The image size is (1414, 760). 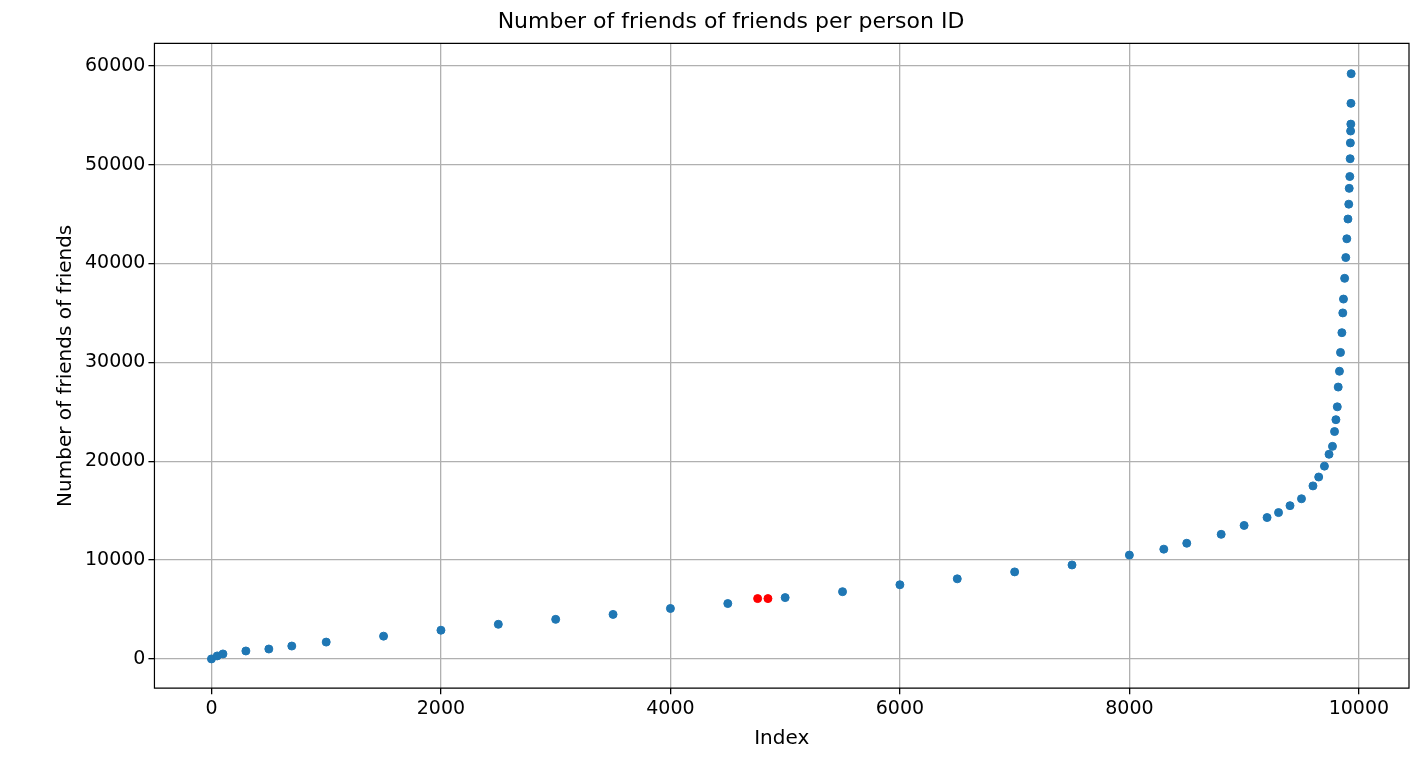 I want to click on y-tick-label: 60000, so click(x=115, y=63).